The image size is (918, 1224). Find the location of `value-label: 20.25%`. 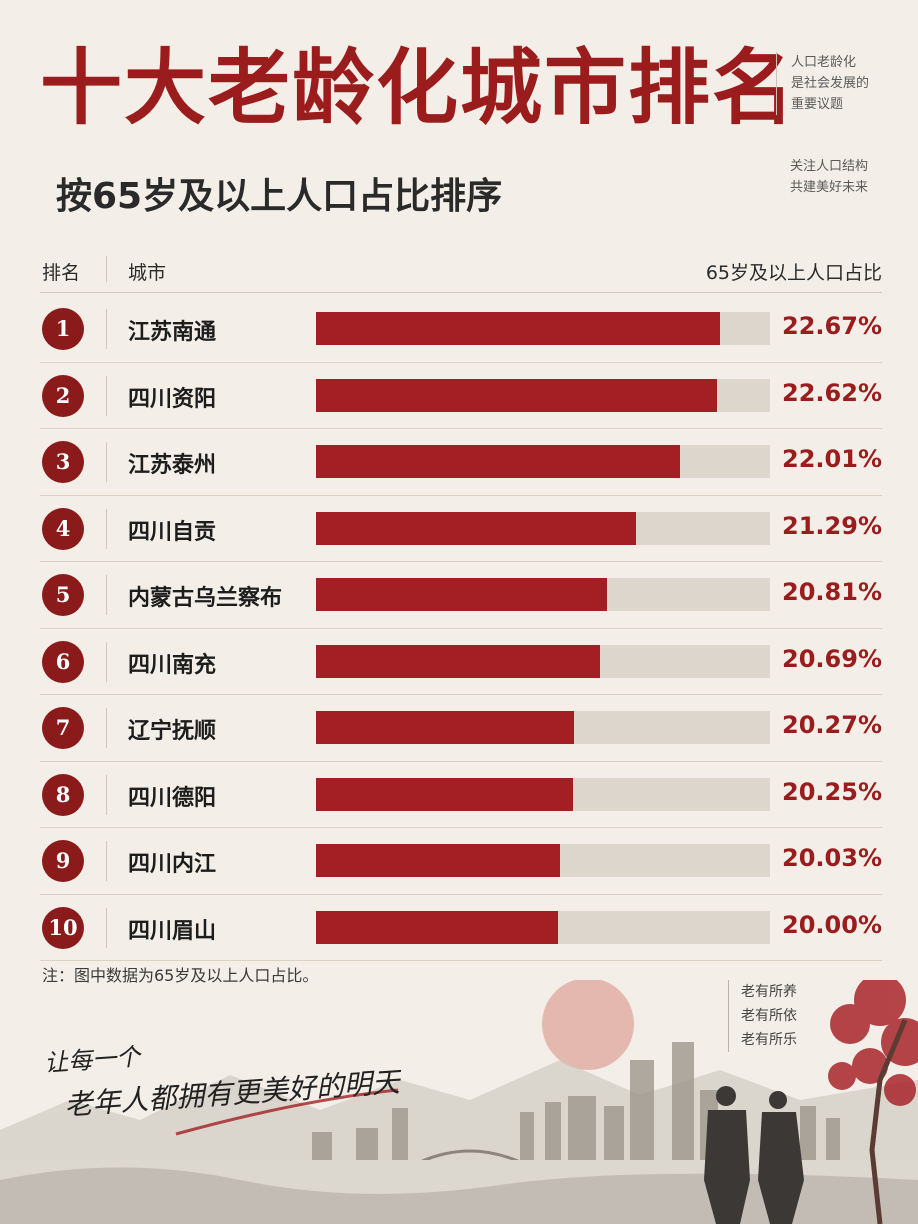

value-label: 20.25% is located at coordinates (832, 791).